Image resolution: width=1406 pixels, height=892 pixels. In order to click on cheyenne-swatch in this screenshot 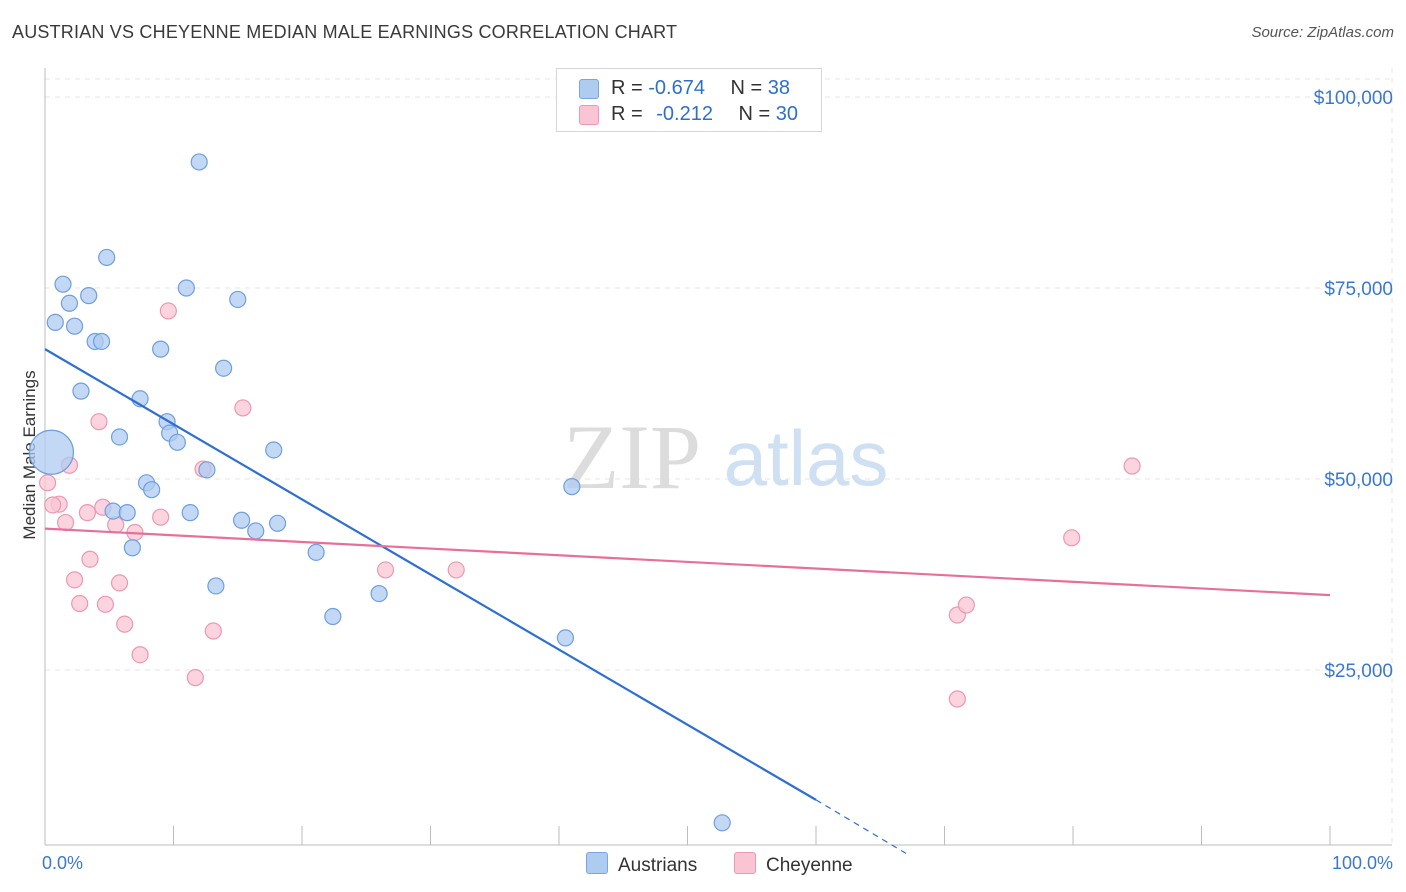, I will do `click(589, 115)`.